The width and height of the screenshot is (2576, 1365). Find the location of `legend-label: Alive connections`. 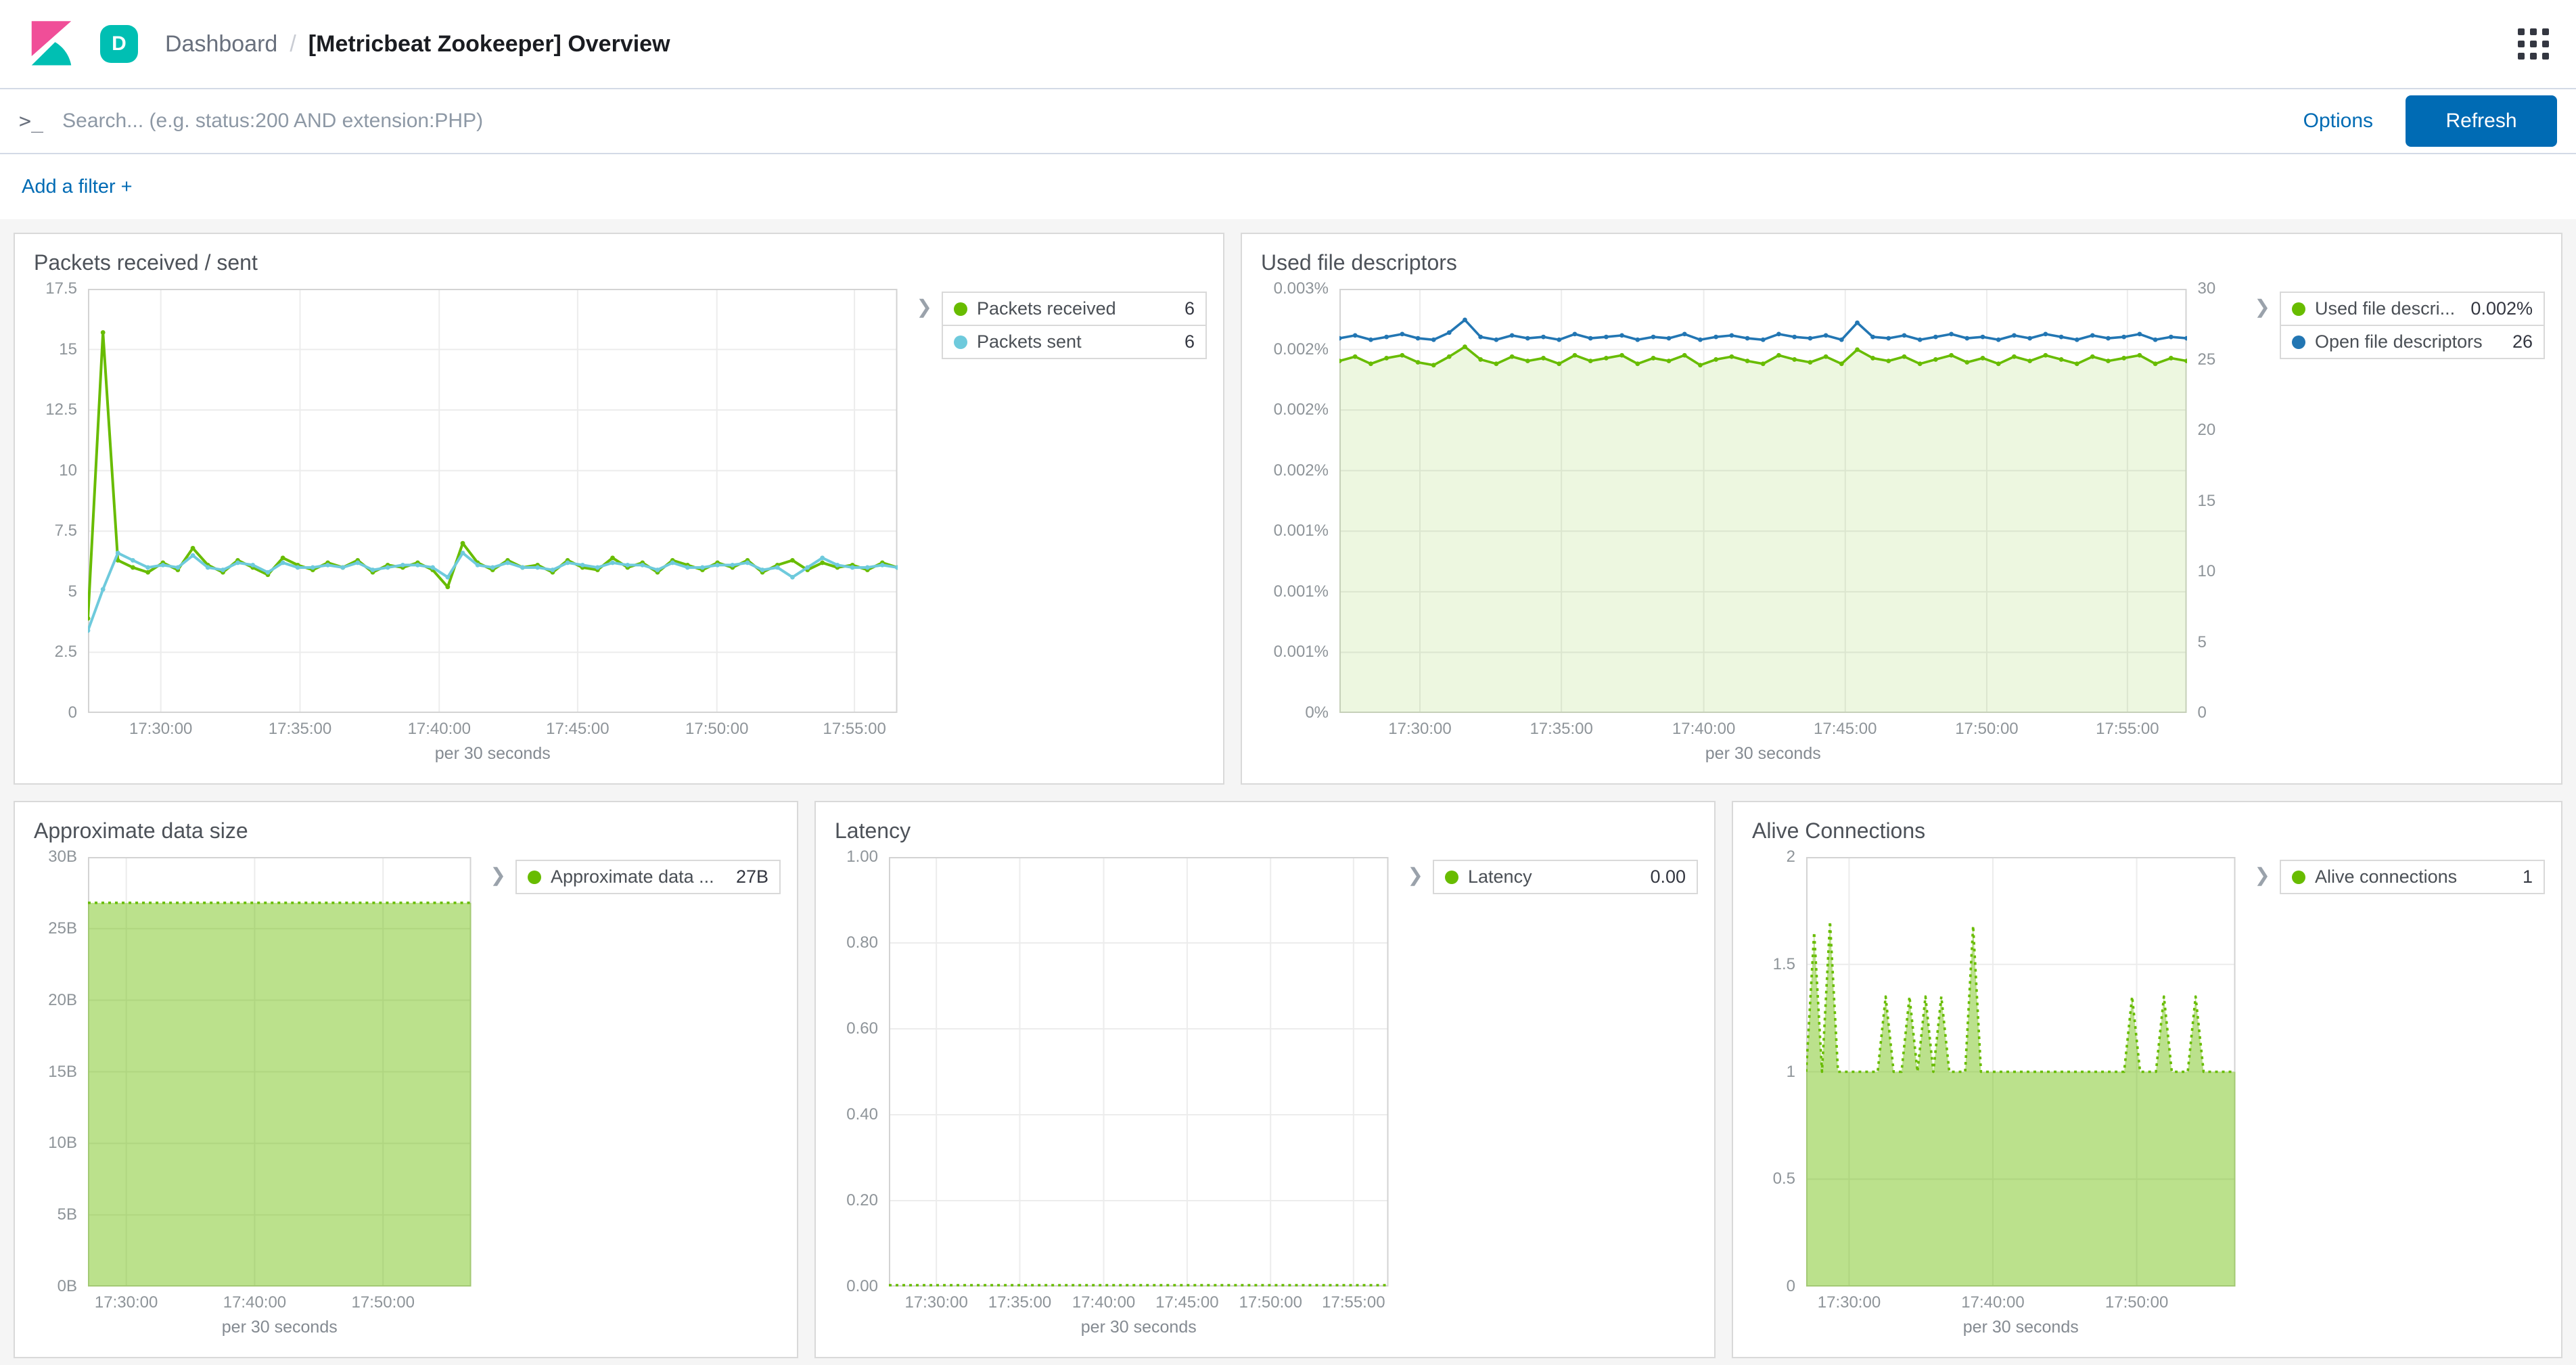

legend-label: Alive connections is located at coordinates (2386, 877).